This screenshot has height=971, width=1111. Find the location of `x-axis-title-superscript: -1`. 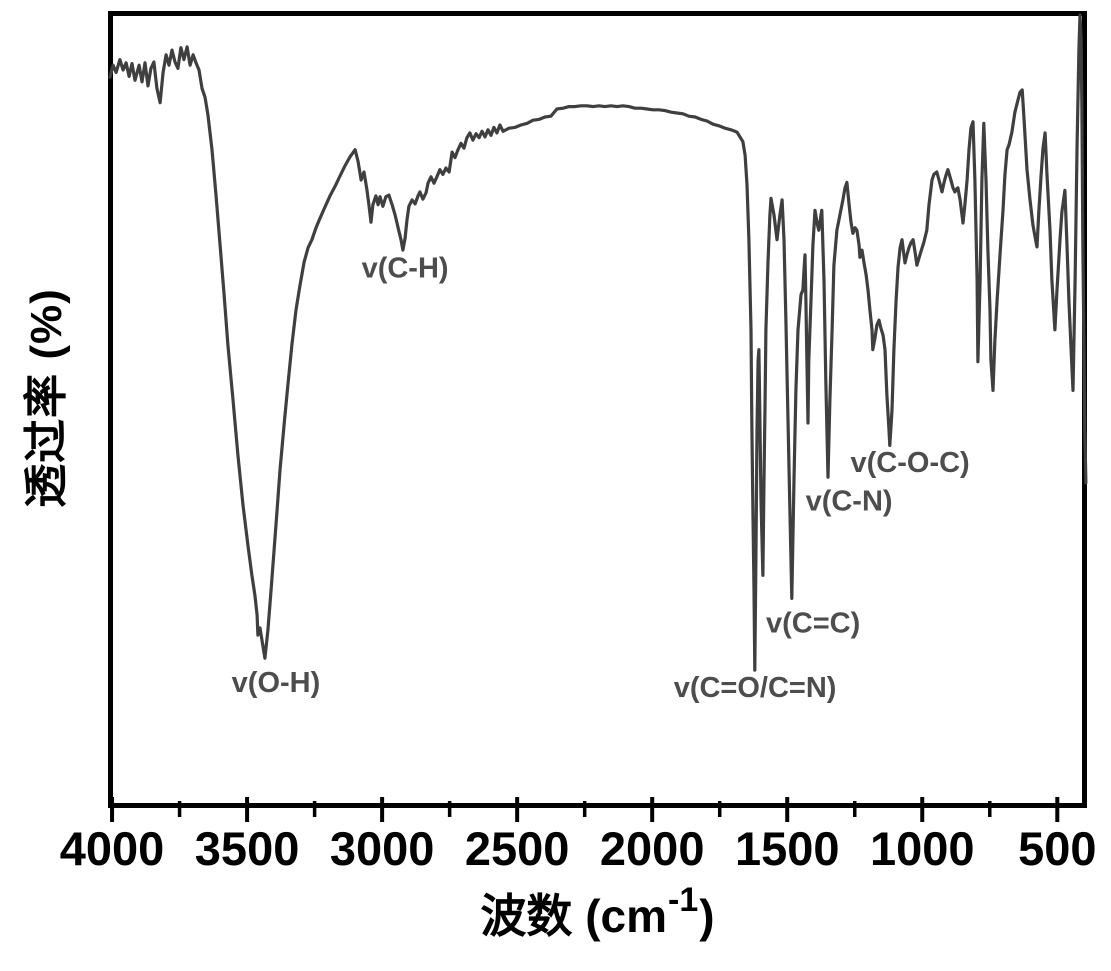

x-axis-title-superscript: -1 is located at coordinates (683, 900).